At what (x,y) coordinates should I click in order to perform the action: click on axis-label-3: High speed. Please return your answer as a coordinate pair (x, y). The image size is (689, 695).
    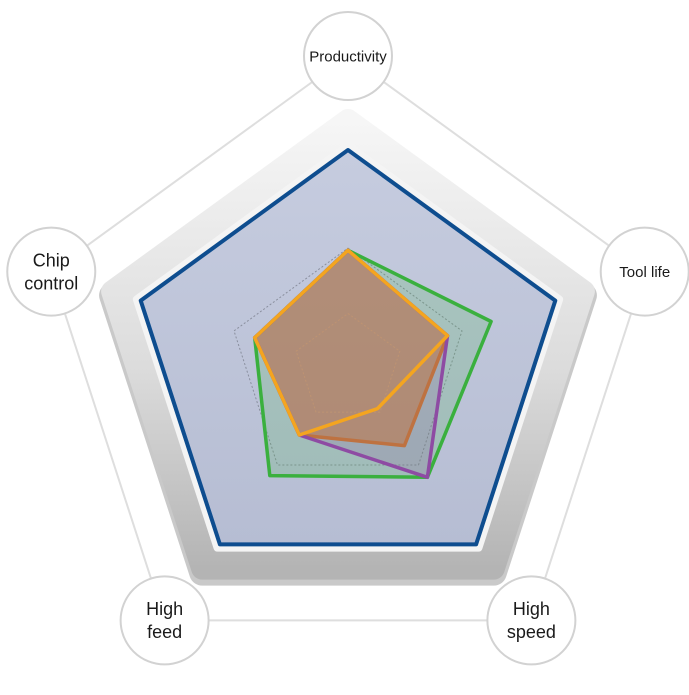
    Looking at the image, I should click on (531, 620).